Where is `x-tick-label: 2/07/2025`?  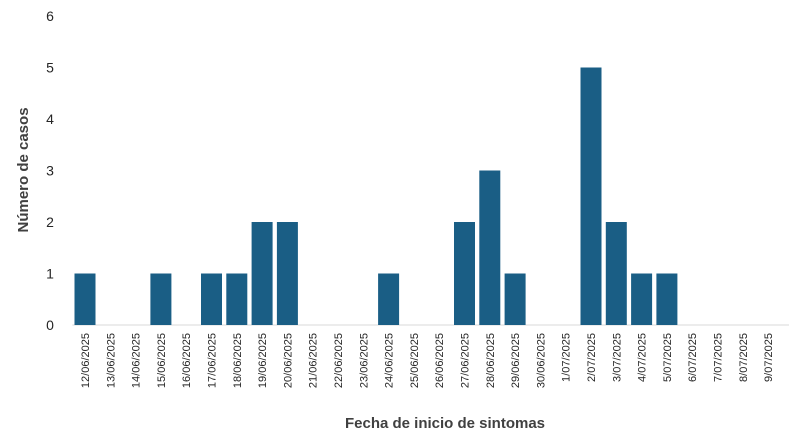 x-tick-label: 2/07/2025 is located at coordinates (592, 357).